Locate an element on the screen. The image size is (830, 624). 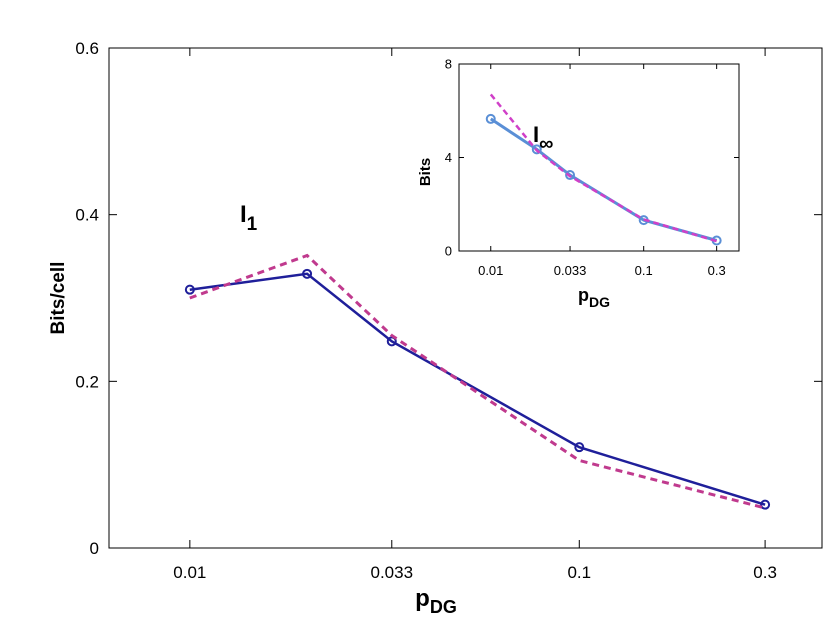
main-x-axis-label: pDG is located at coordinates (436, 601).